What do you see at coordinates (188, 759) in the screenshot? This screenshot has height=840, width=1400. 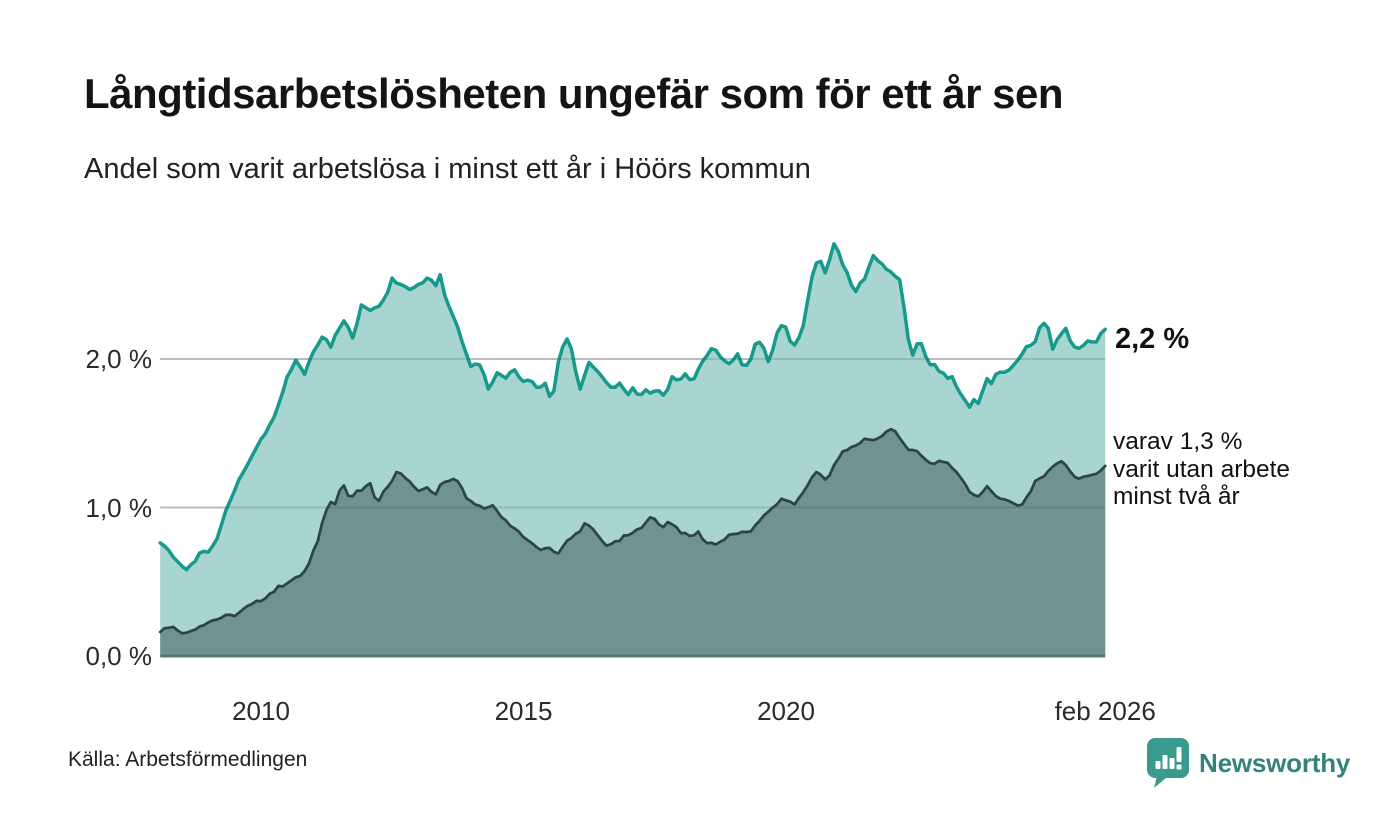 I see `source-note: Källa: Arbetsförmedlingen` at bounding box center [188, 759].